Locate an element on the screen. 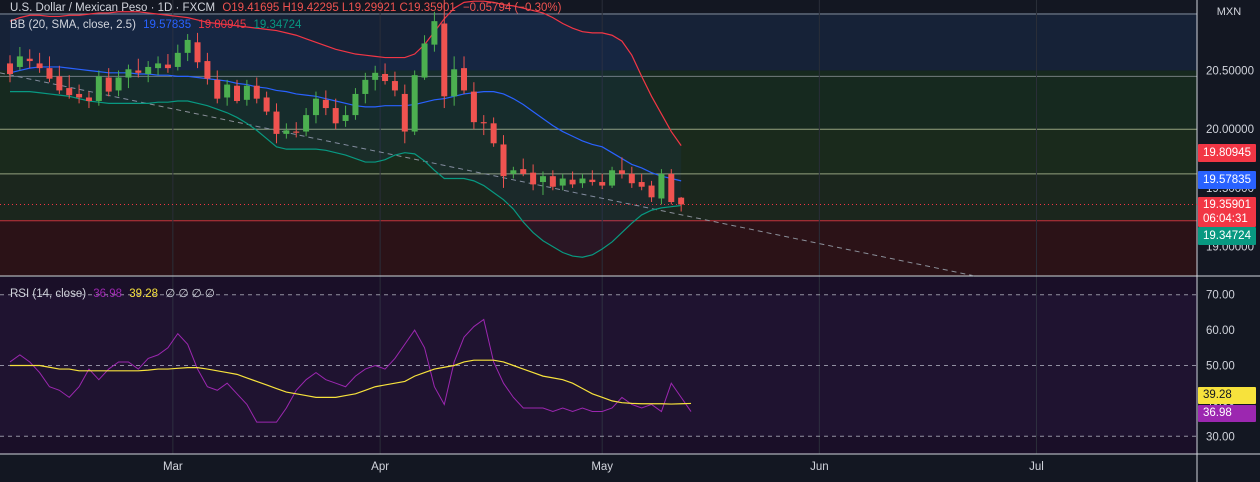 The width and height of the screenshot is (1260, 482). last-price-value: 19.35901 is located at coordinates (1227, 205).